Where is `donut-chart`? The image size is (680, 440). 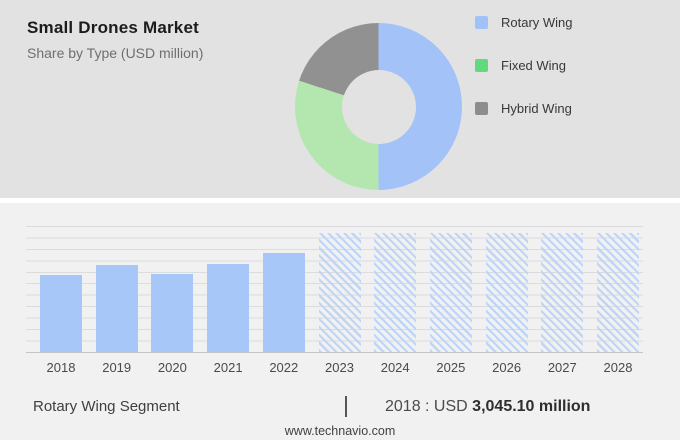 donut-chart is located at coordinates (378, 106).